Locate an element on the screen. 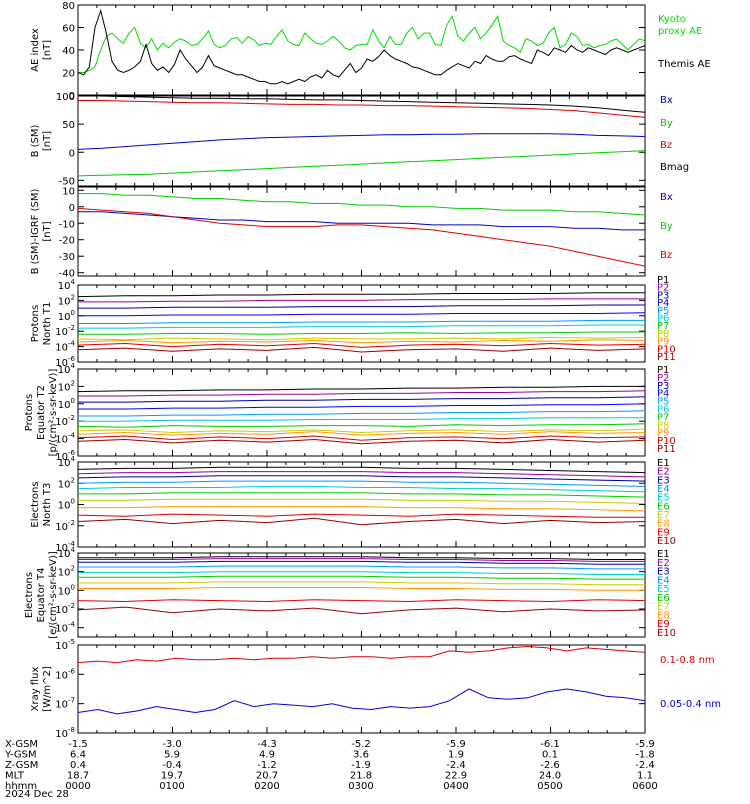 This screenshot has height=804, width=750. y-axis-label: B (SM) is located at coordinates (35, 140).